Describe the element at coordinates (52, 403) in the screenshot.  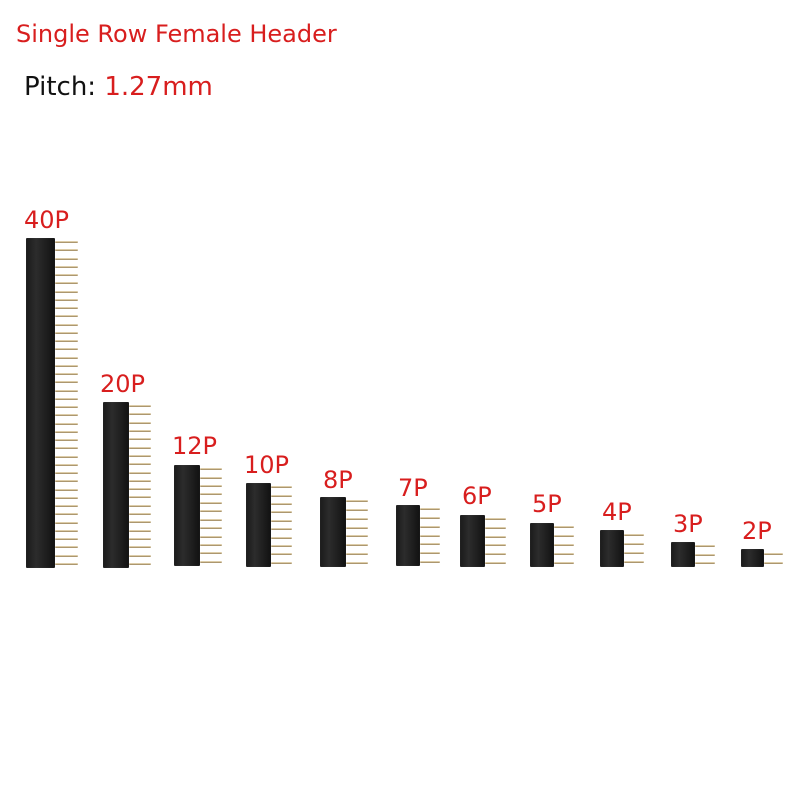
I see `header-40p` at that location.